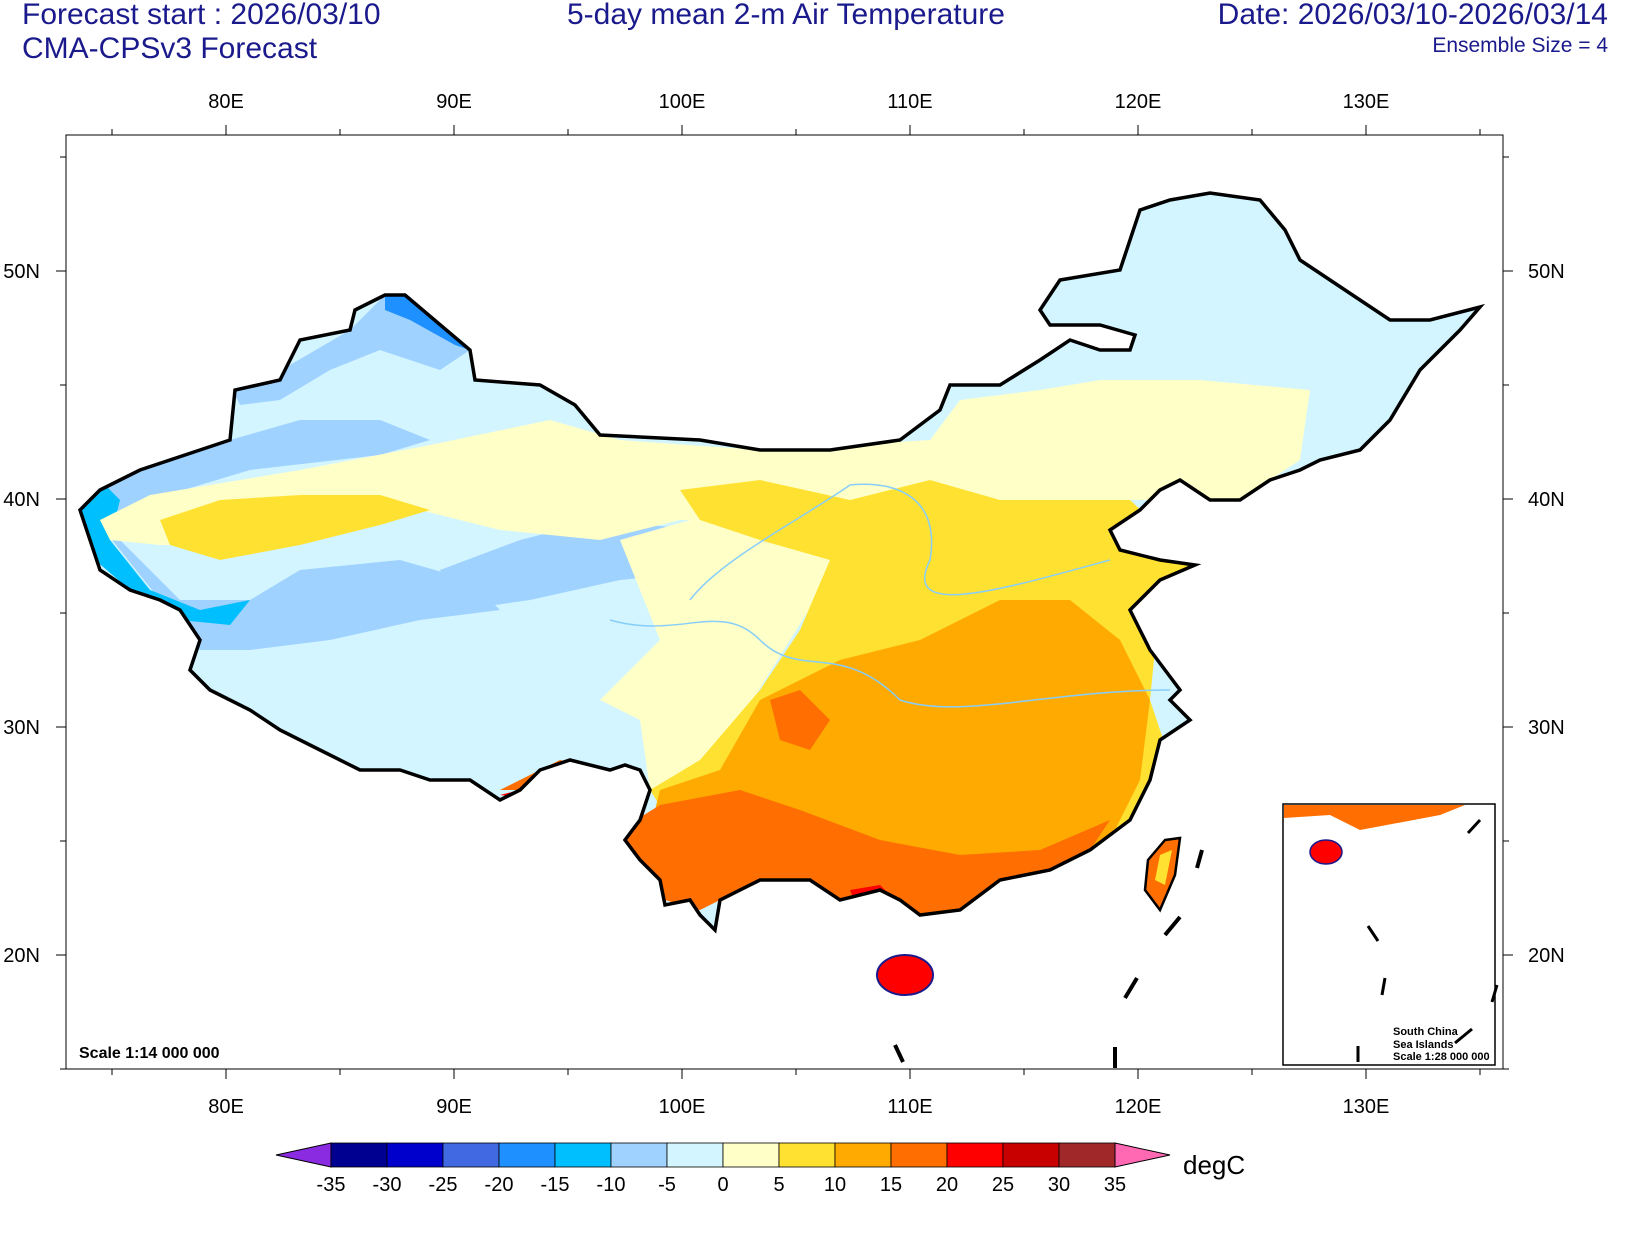 The width and height of the screenshot is (1632, 1241). Describe the element at coordinates (909, 1107) in the screenshot. I see `lon-label-bottom: 110E` at that location.